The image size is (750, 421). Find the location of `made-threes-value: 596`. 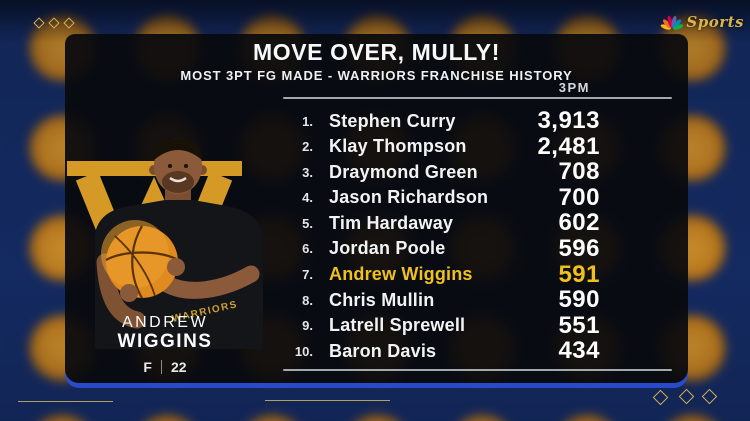

made-threes-value: 596 is located at coordinates (579, 248).